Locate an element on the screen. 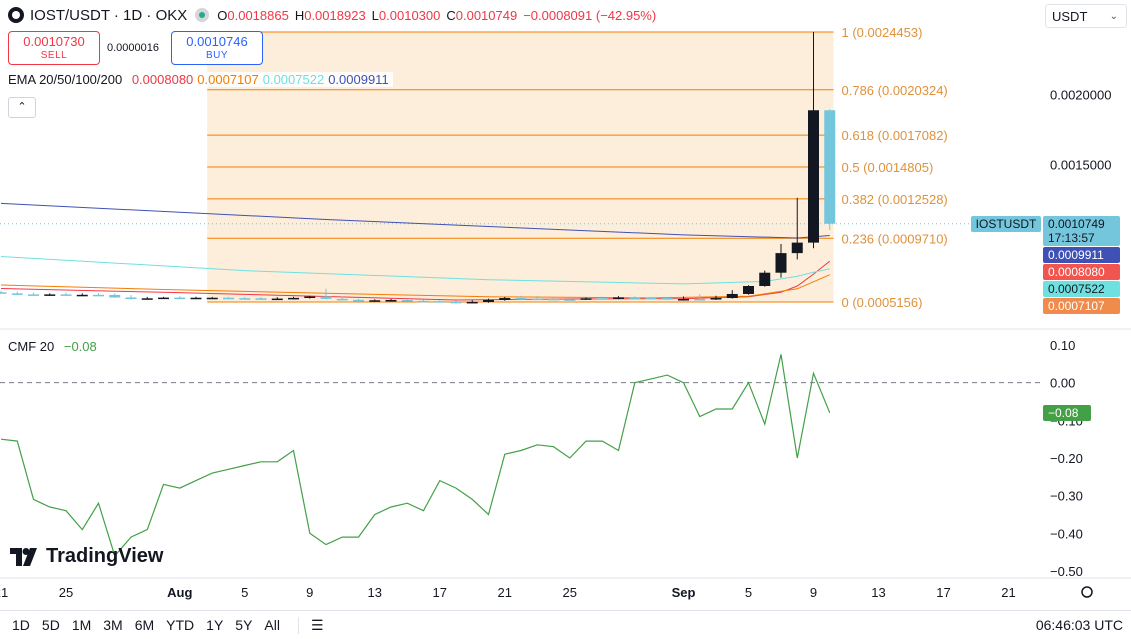 Image resolution: width=1131 pixels, height=639 pixels. time-axis-tick: 5 is located at coordinates (244, 592).